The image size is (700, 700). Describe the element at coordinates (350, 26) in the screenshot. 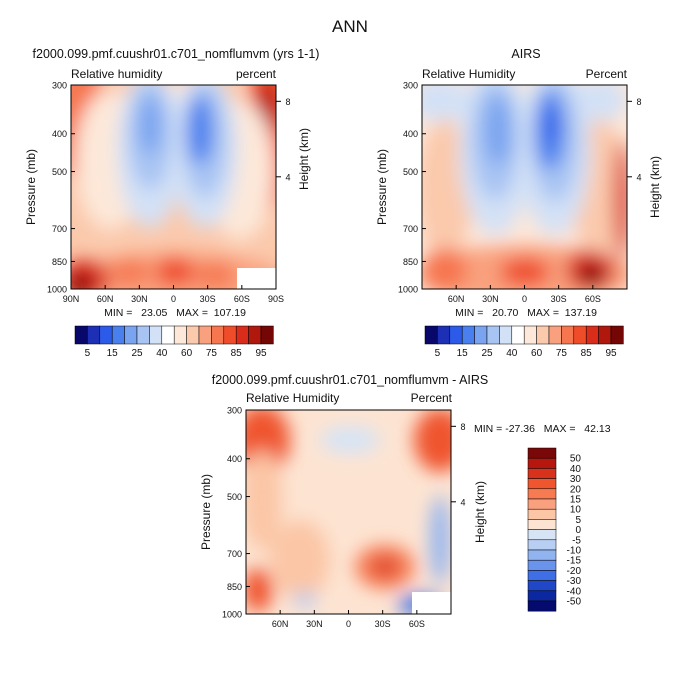

I see `page-title: ANN` at that location.